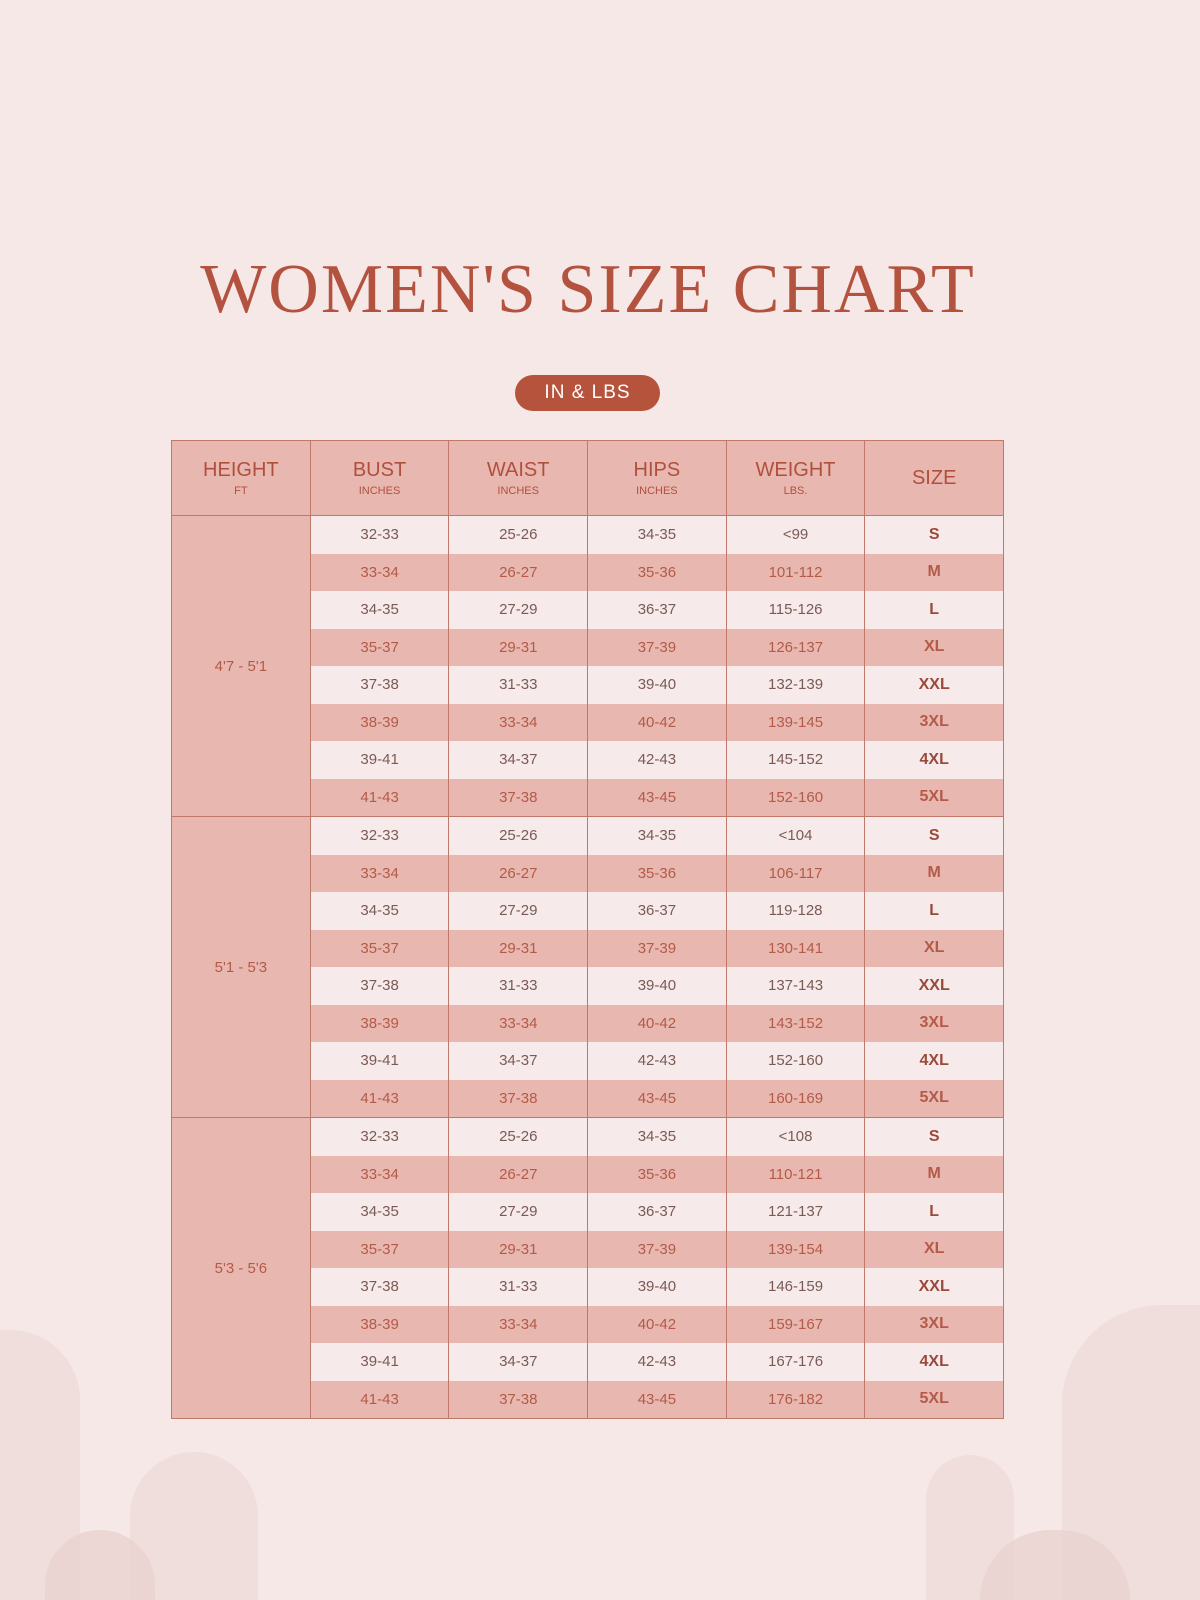  Describe the element at coordinates (241, 470) in the screenshot. I see `column-header-label: HEIGHT` at that location.